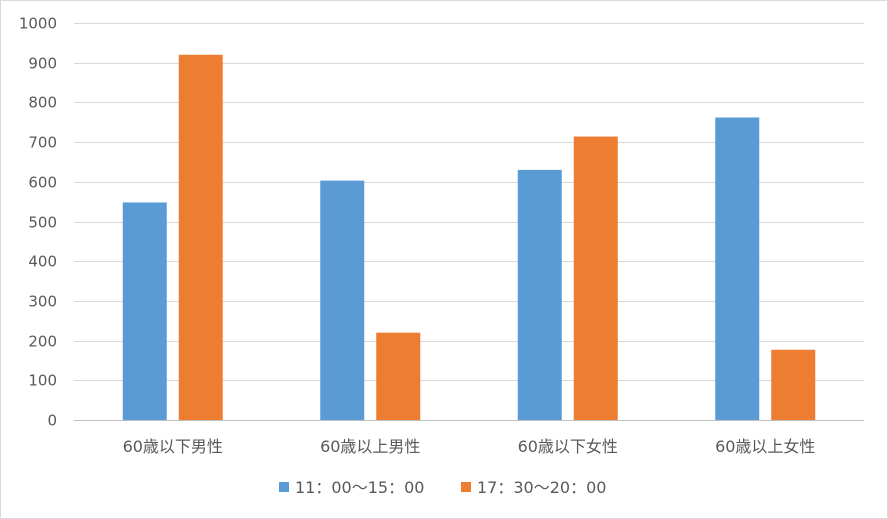  I want to click on y-tick-label: 0, so click(52, 421).